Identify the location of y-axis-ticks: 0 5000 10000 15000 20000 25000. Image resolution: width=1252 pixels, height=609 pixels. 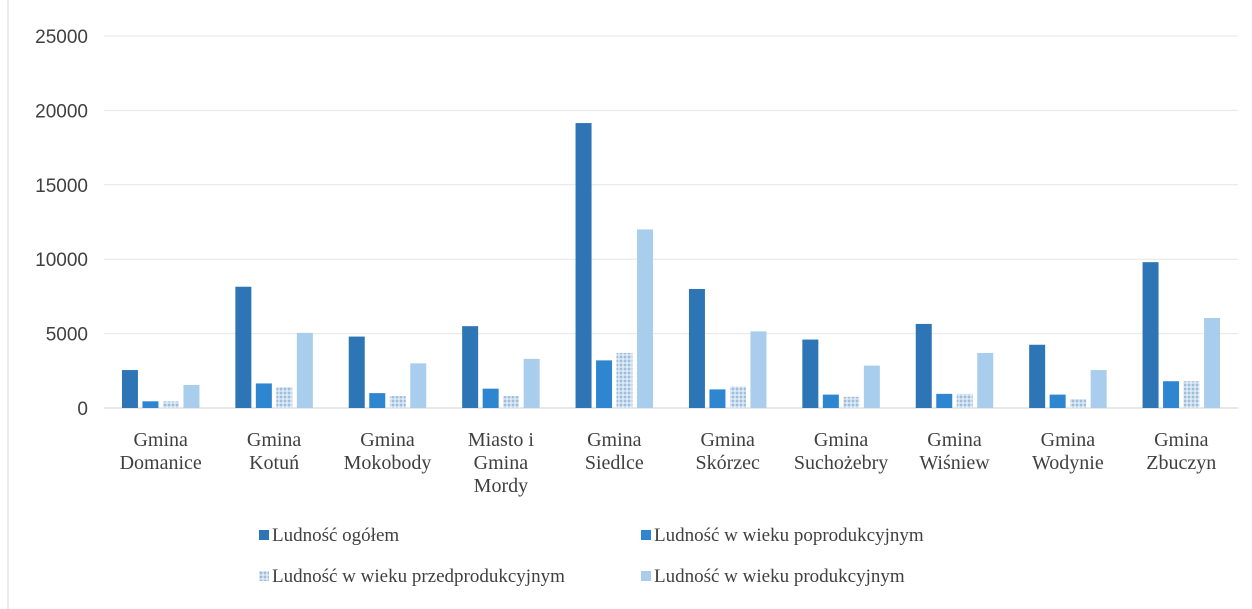
(61, 223).